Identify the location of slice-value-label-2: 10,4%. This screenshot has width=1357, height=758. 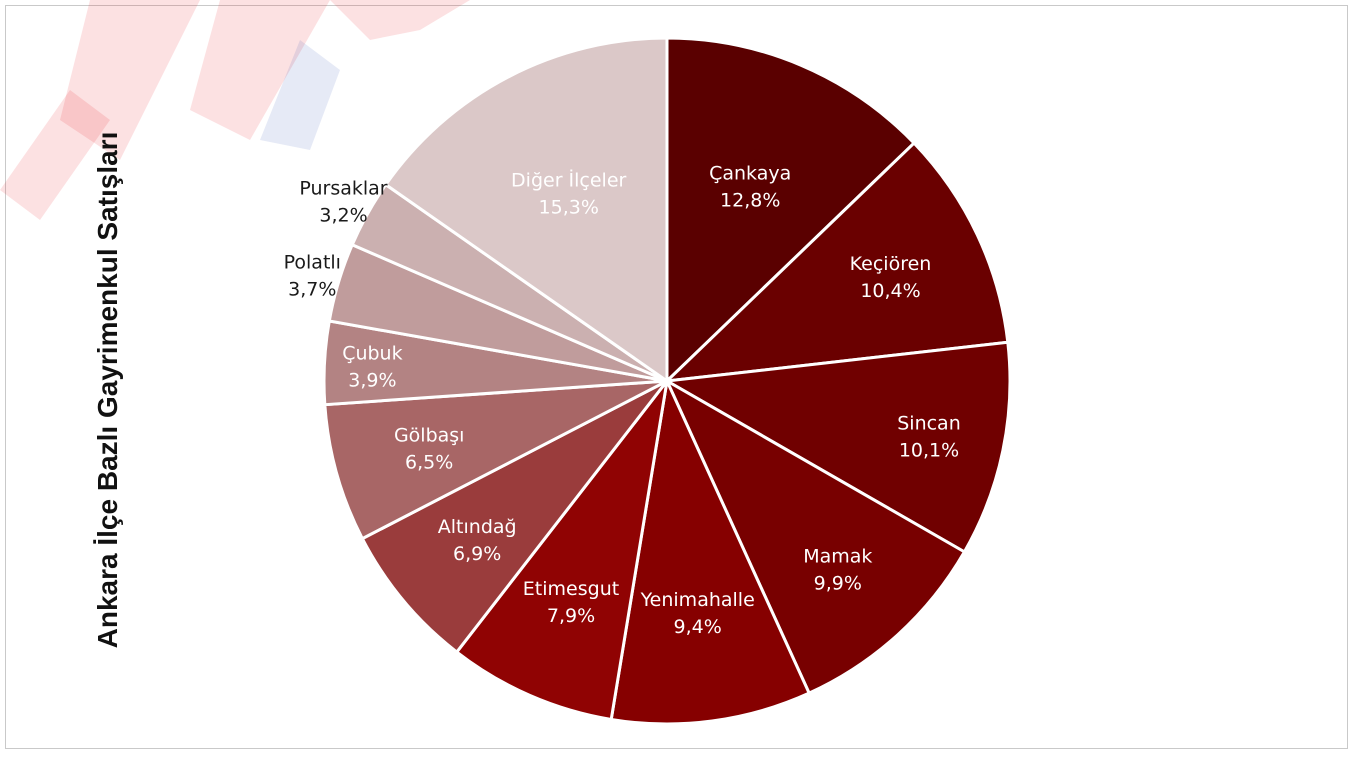
(890, 291).